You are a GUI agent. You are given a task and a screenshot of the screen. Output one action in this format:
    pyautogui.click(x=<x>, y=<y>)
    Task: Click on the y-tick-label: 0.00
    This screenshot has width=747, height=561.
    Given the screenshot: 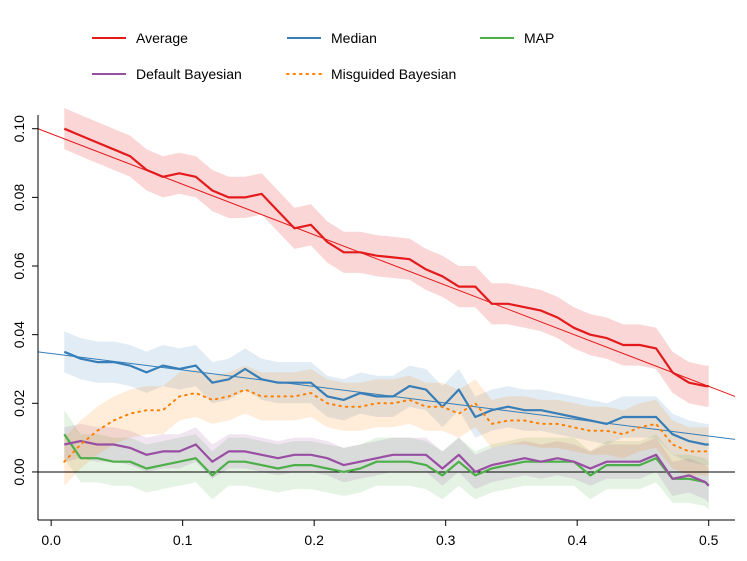 What is the action you would take?
    pyautogui.click(x=19, y=471)
    